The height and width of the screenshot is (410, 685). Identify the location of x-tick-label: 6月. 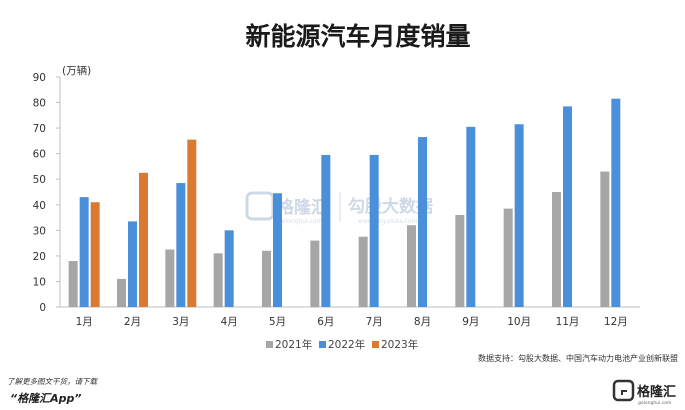
(325, 322).